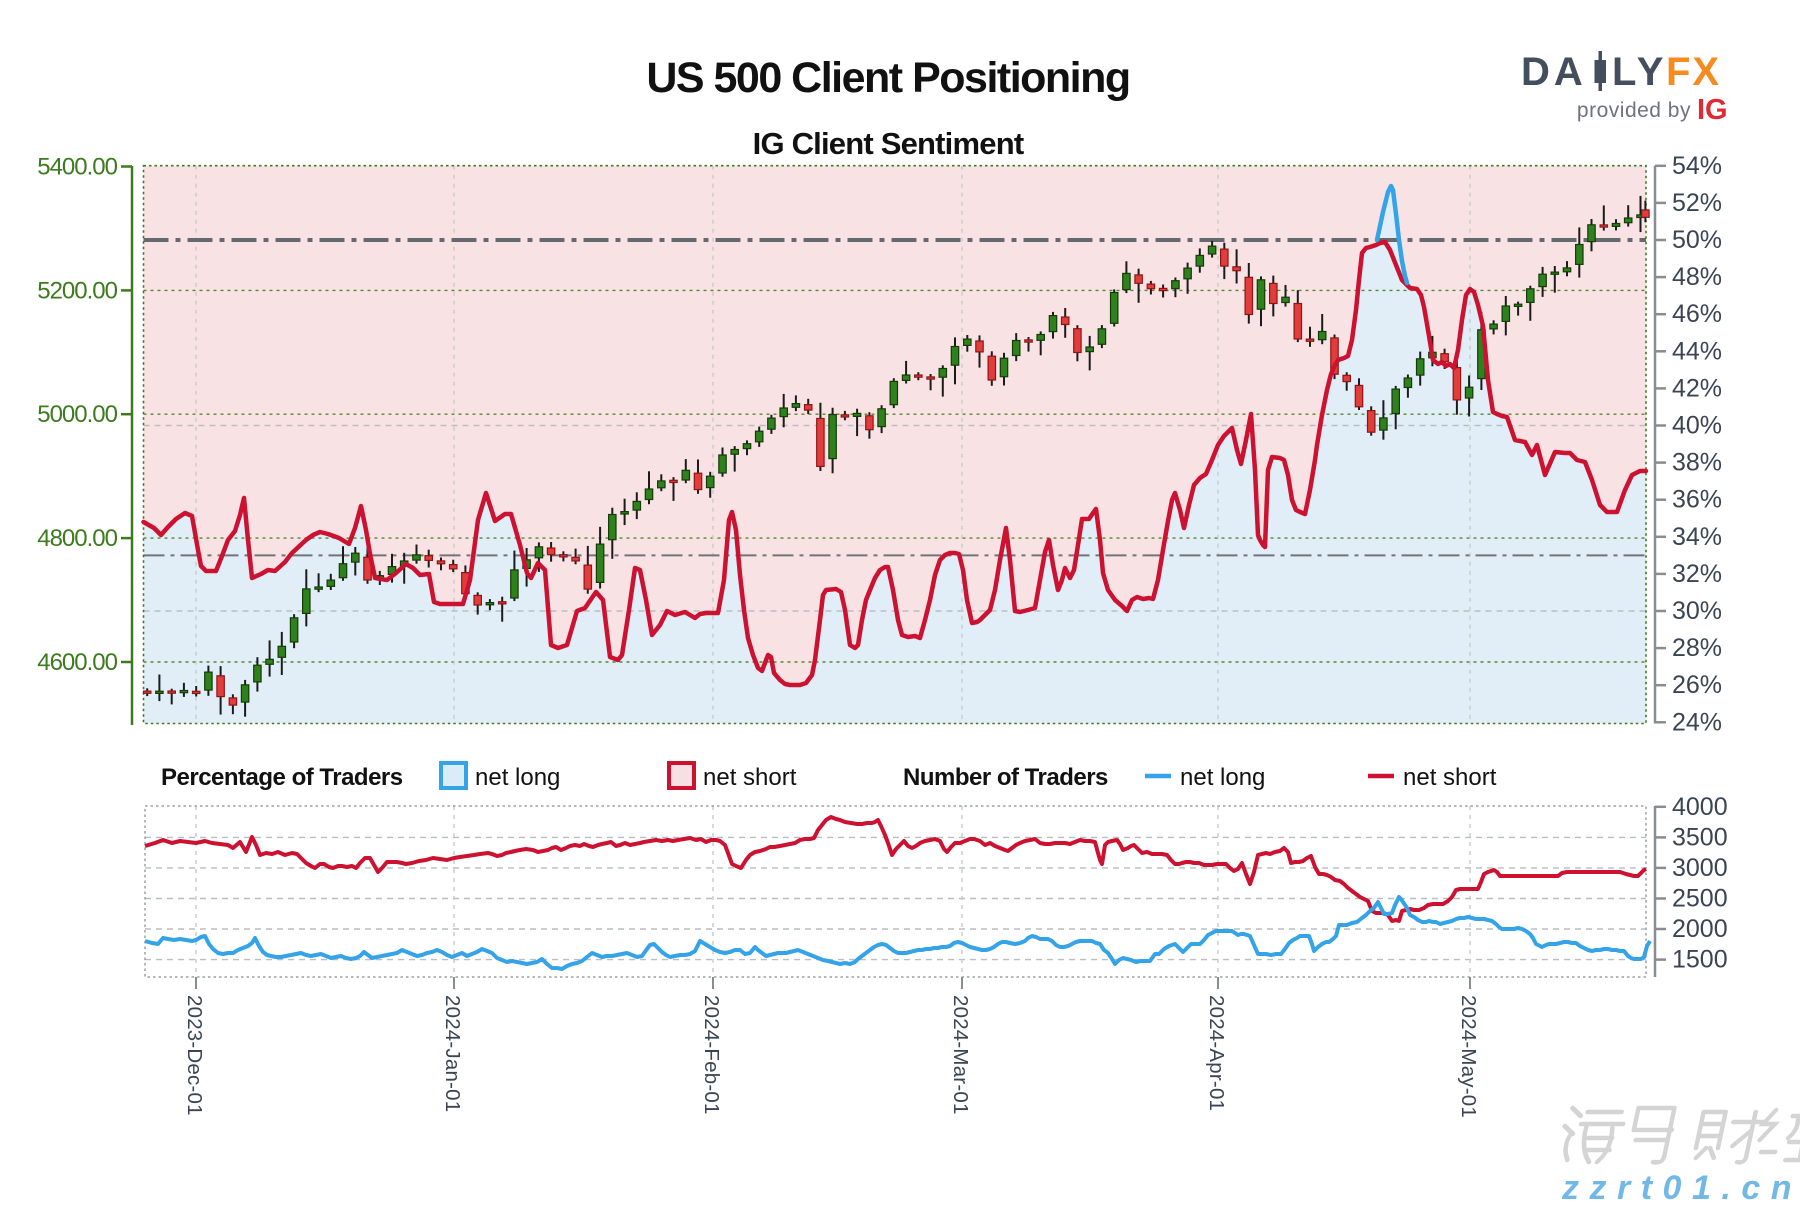 Image resolution: width=1800 pixels, height=1205 pixels. Describe the element at coordinates (77, 538) in the screenshot. I see `svg-text: 4800.00` at that location.